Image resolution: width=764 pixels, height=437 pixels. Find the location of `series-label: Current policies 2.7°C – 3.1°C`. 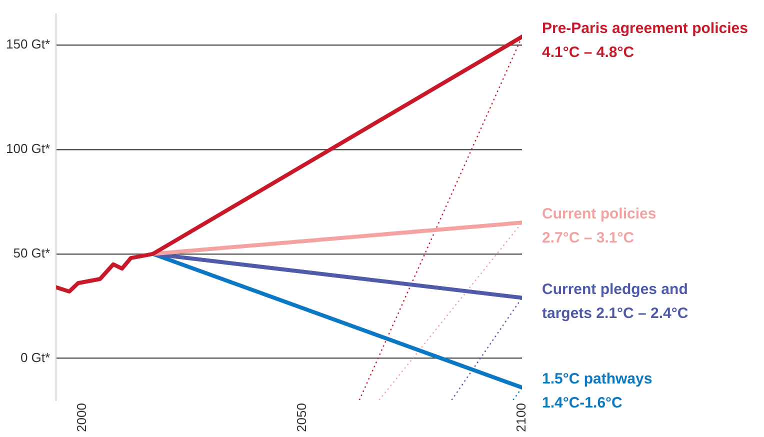

series-label: Current policies 2.7°C – 3.1°C is located at coordinates (599, 226).